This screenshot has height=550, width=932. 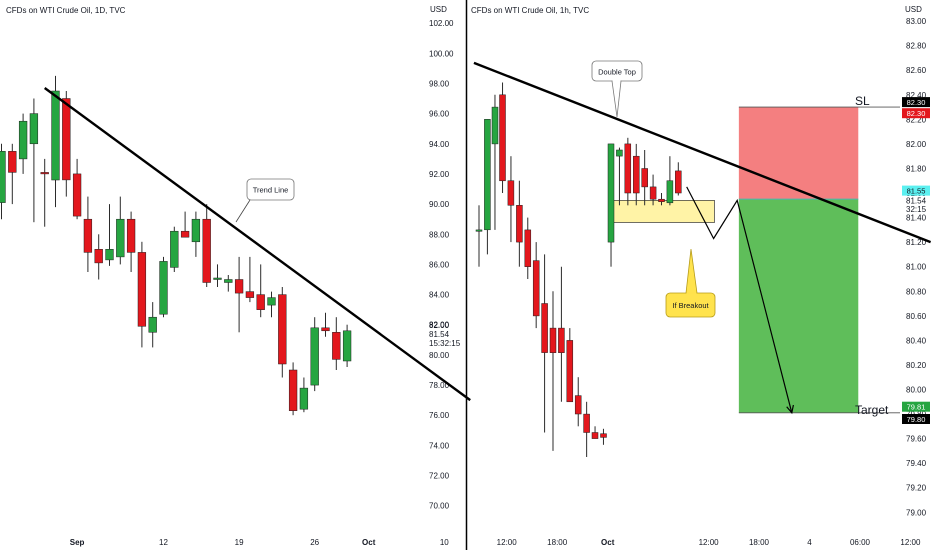 I want to click on stop-loss-label: SL, so click(x=862, y=101).